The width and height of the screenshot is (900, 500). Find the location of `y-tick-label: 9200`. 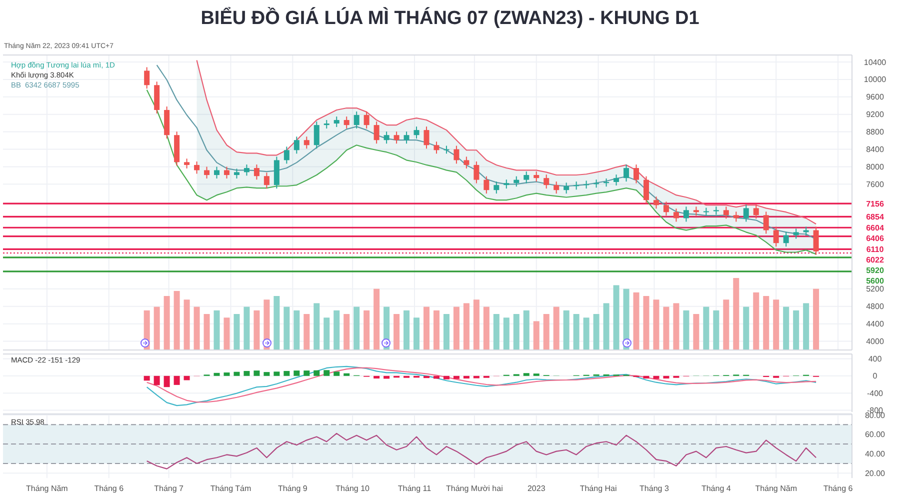

y-tick-label: 9200 is located at coordinates (875, 115).